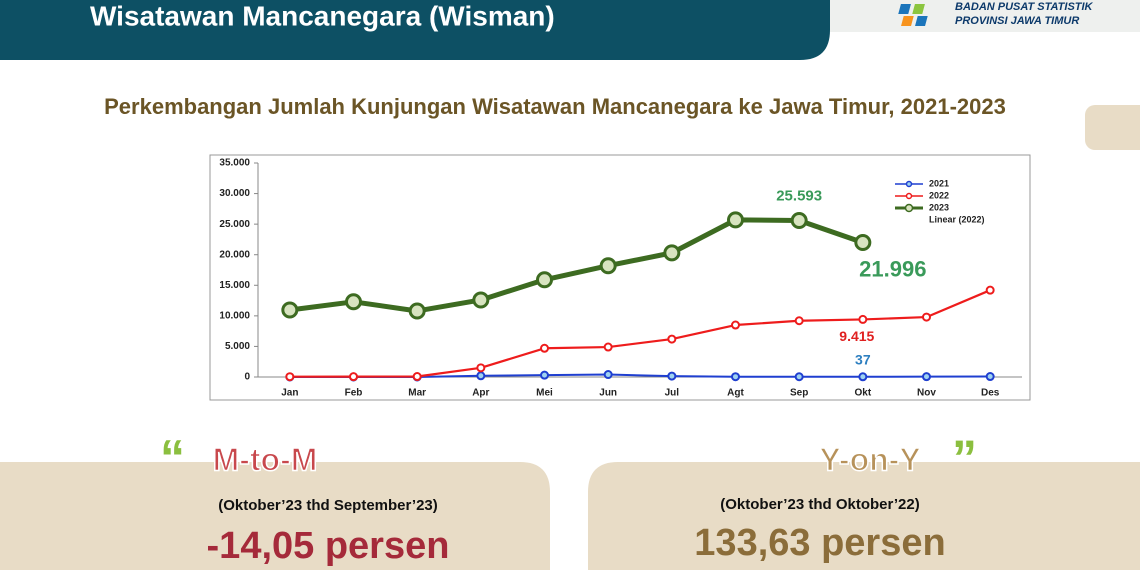 The height and width of the screenshot is (570, 1140). What do you see at coordinates (328, 546) in the screenshot?
I see `mtom-result: -14,05 persen` at bounding box center [328, 546].